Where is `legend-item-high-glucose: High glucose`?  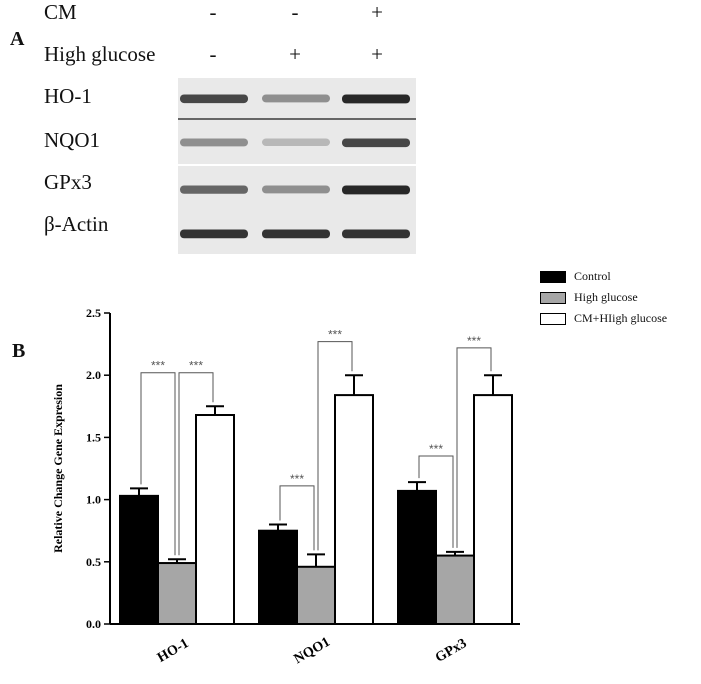 legend-item-high-glucose: High glucose is located at coordinates (589, 297).